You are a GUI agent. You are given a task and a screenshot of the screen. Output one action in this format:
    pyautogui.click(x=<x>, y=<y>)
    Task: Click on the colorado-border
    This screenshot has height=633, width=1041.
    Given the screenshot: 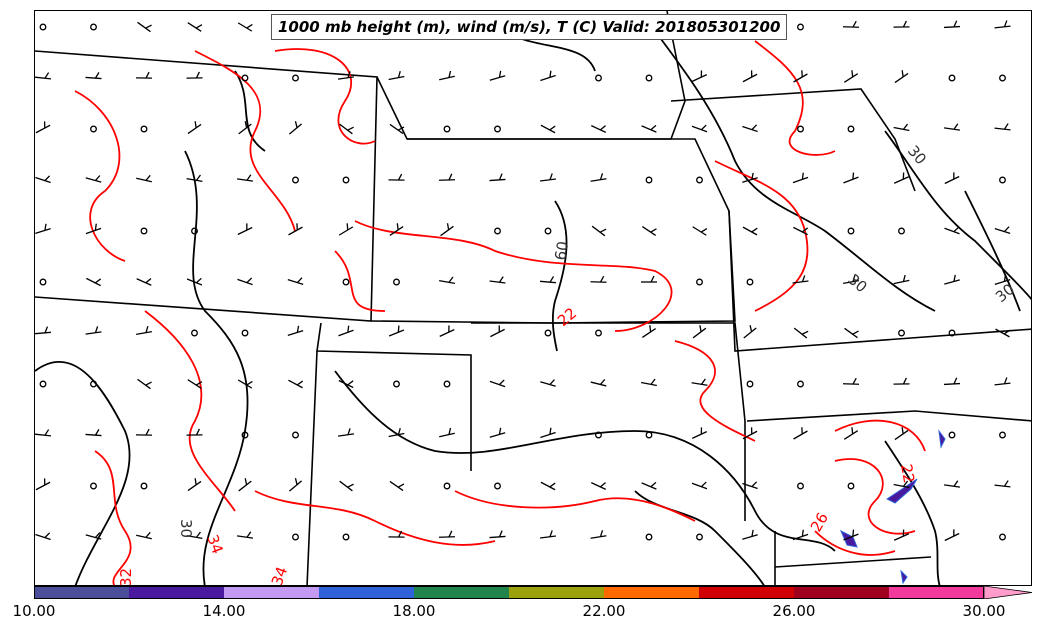 What is the action you would take?
    pyautogui.click(x=394, y=396)
    